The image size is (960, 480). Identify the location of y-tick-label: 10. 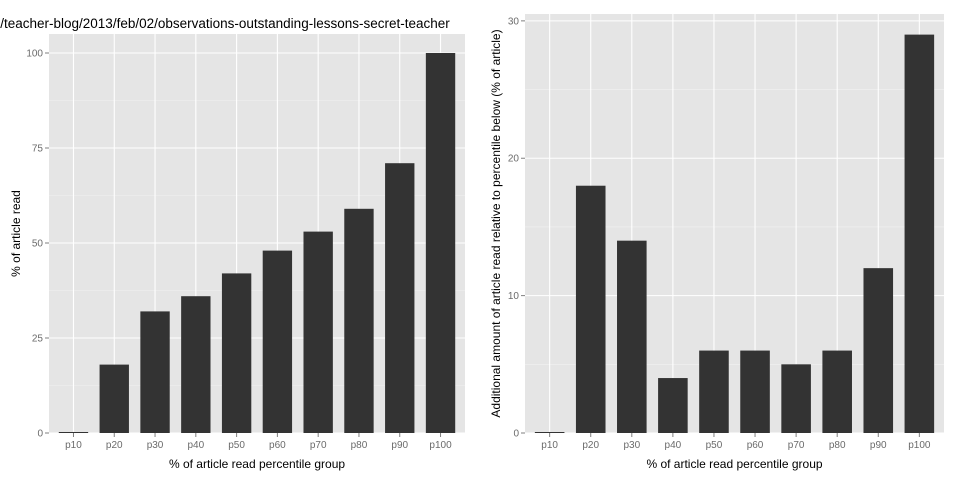
(514, 296).